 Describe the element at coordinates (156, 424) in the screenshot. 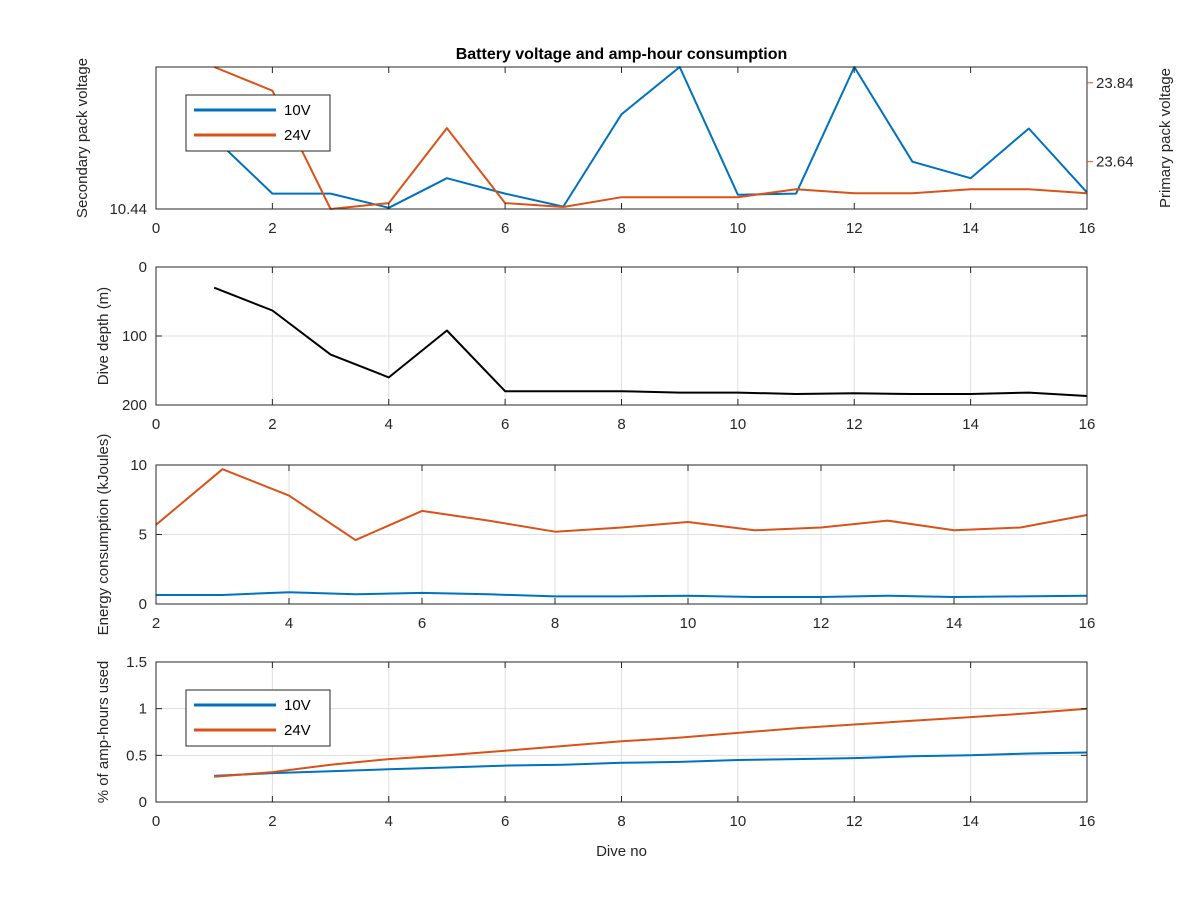

I see `x-tick-label-2: 0` at that location.